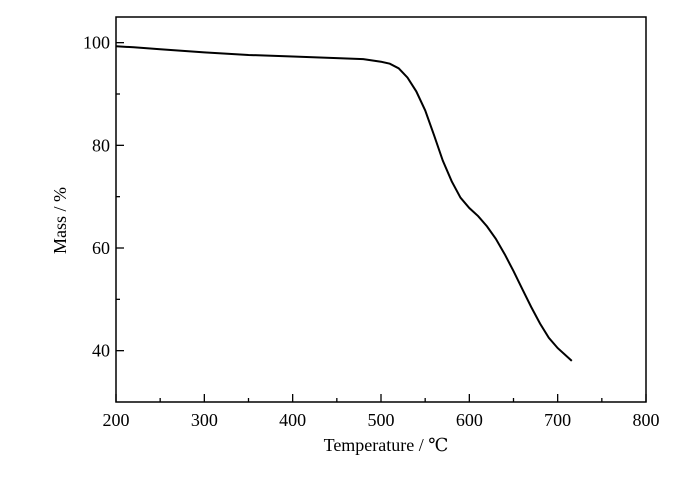 This screenshot has width=700, height=481. Describe the element at coordinates (381, 420) in the screenshot. I see `x-tick-label: 500` at that location.